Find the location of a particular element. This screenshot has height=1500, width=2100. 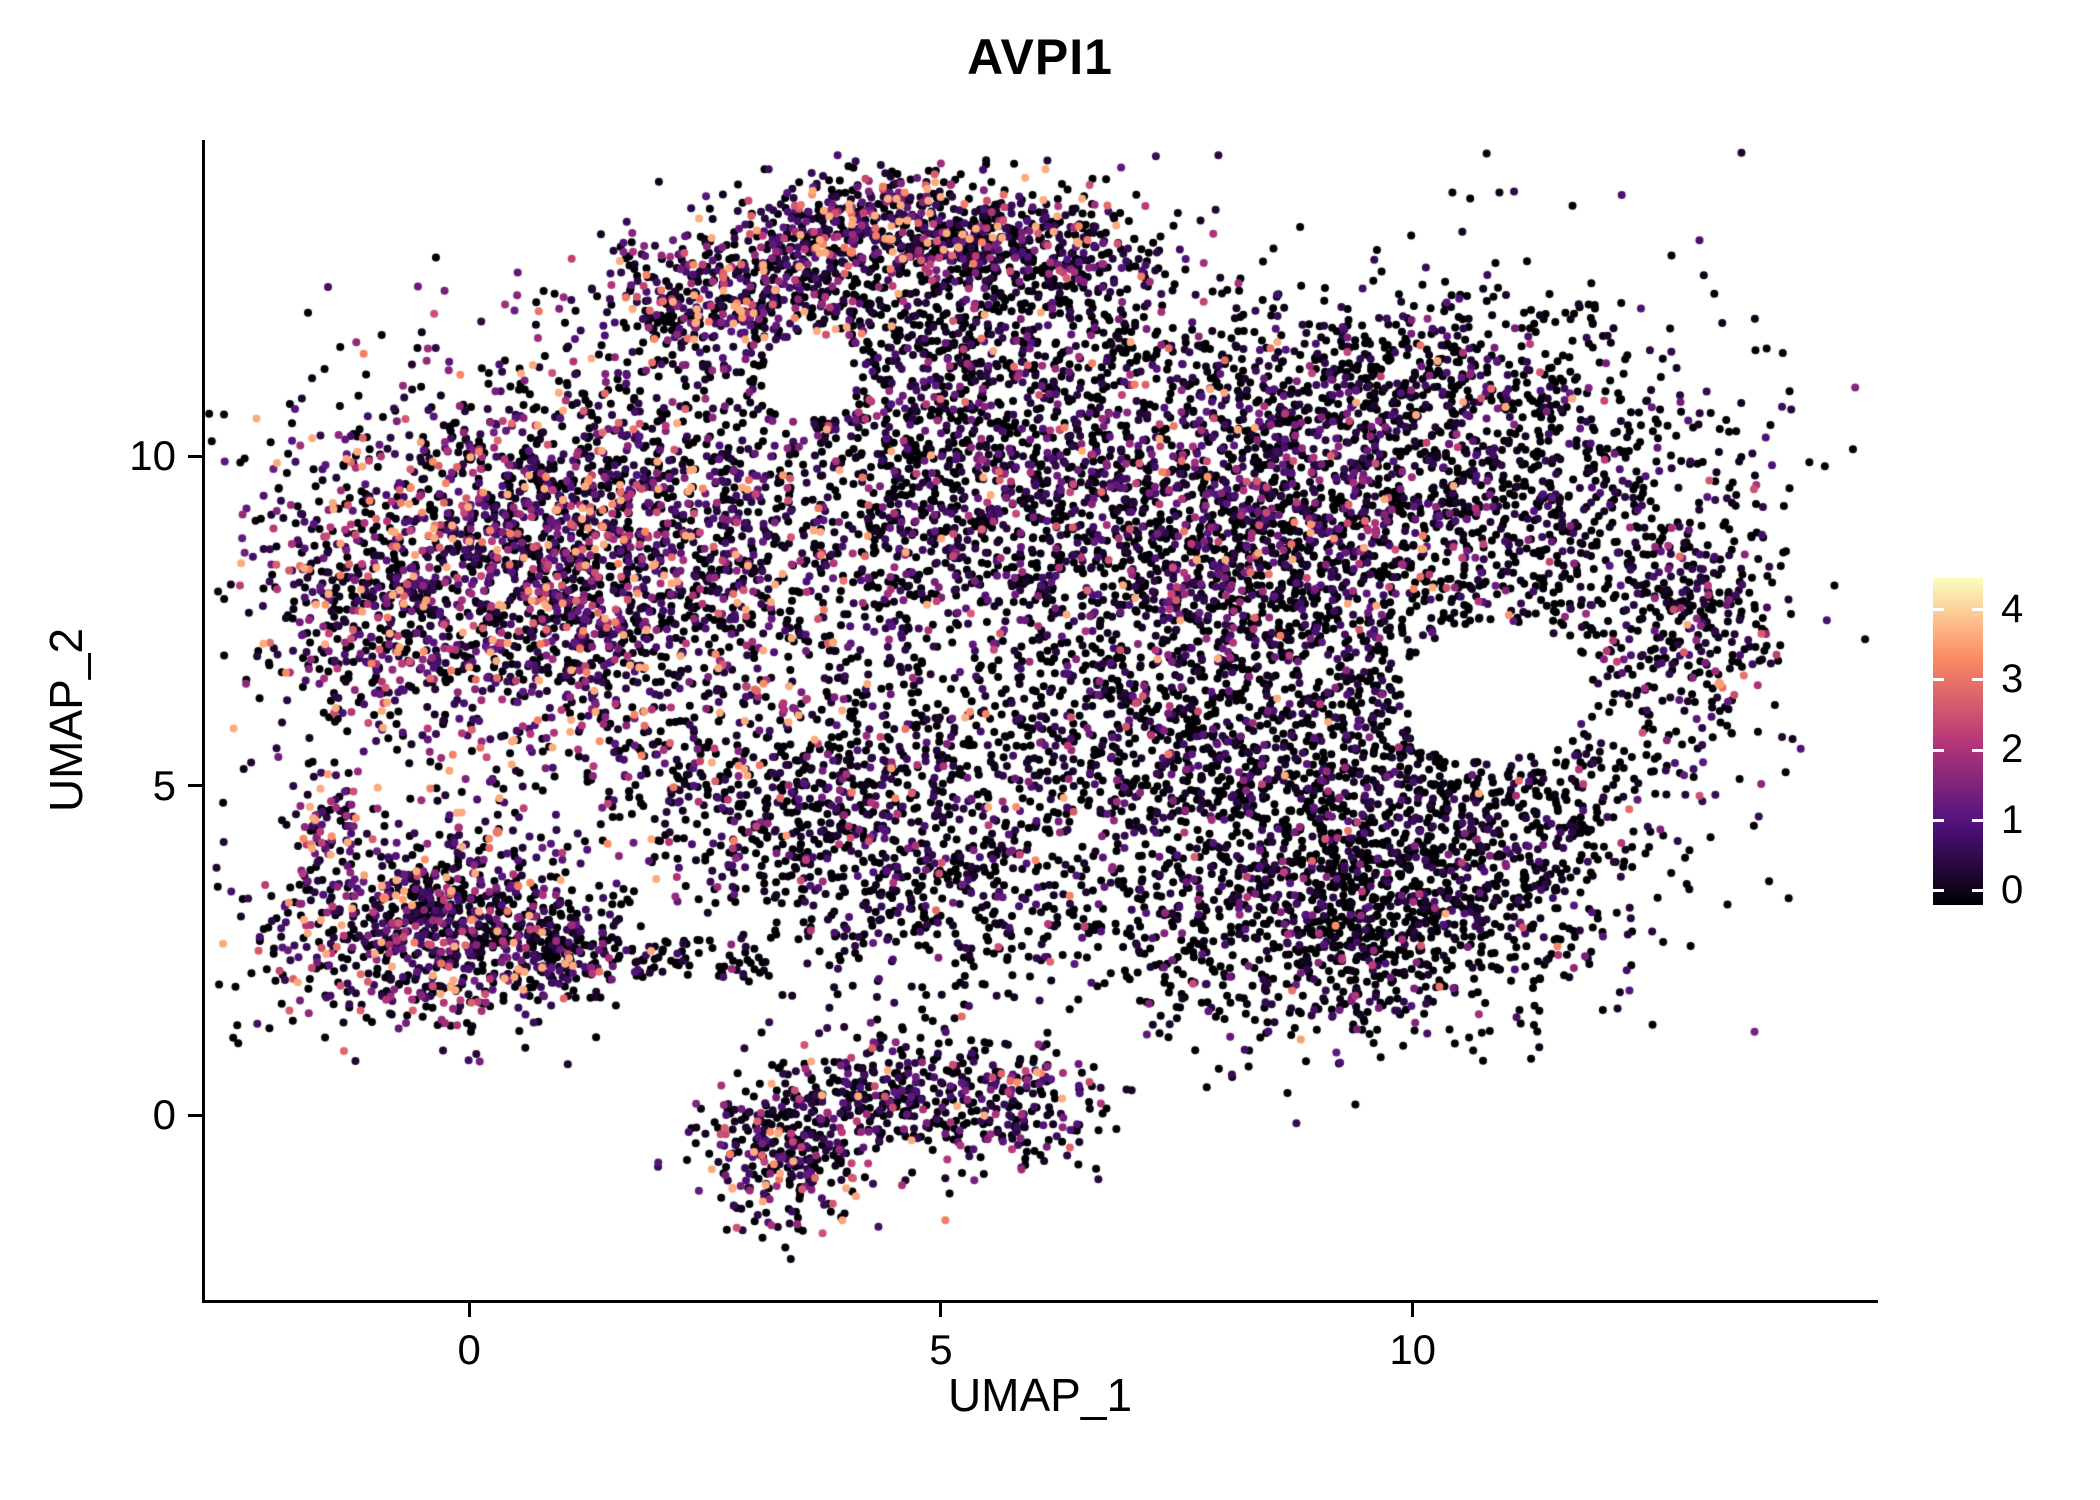

y-tick-label: 5 is located at coordinates (164, 785).